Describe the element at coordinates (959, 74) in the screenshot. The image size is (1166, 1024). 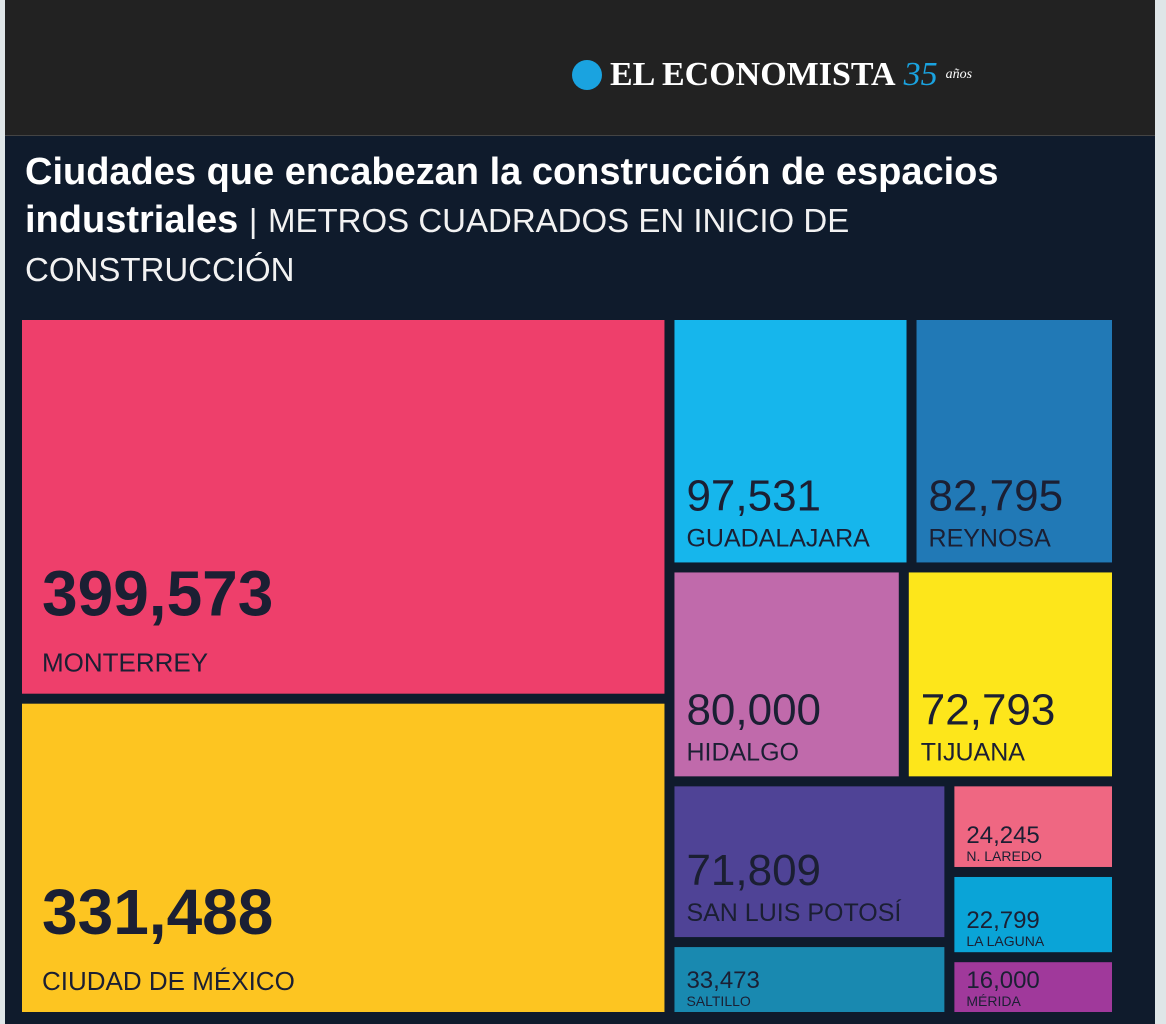
I see `anniversary-suffix: años` at that location.